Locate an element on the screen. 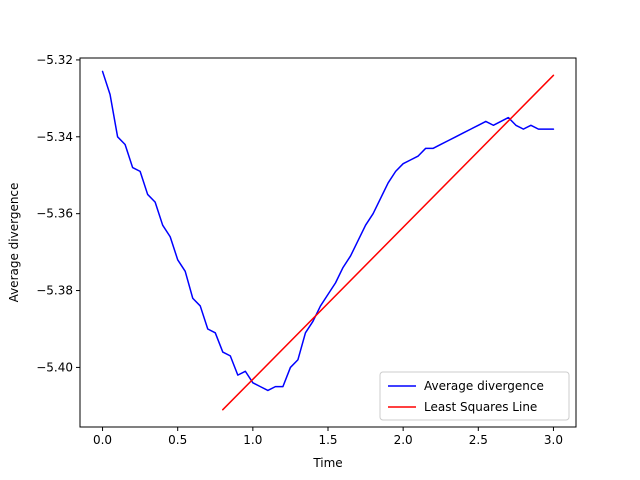  x-tick-label: 0.5 is located at coordinates (177, 440).